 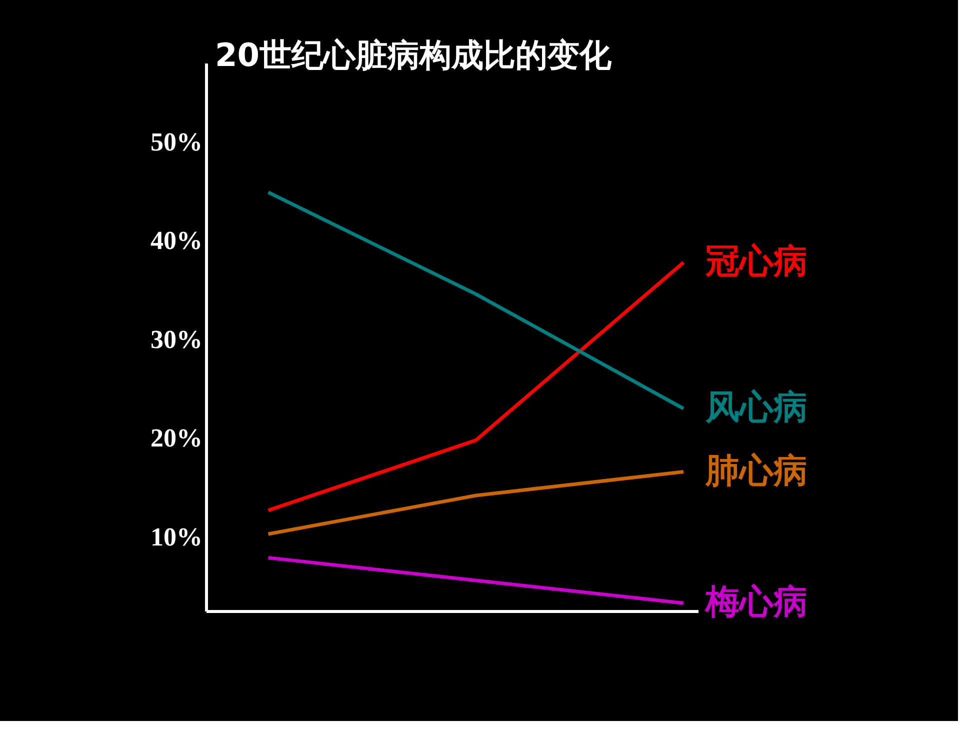 I want to click on y-tick-label: 10%, so click(x=176, y=537).